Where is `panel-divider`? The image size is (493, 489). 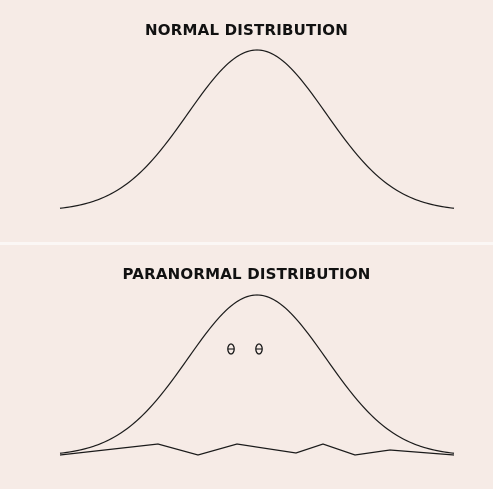
panel-divider is located at coordinates (246, 243).